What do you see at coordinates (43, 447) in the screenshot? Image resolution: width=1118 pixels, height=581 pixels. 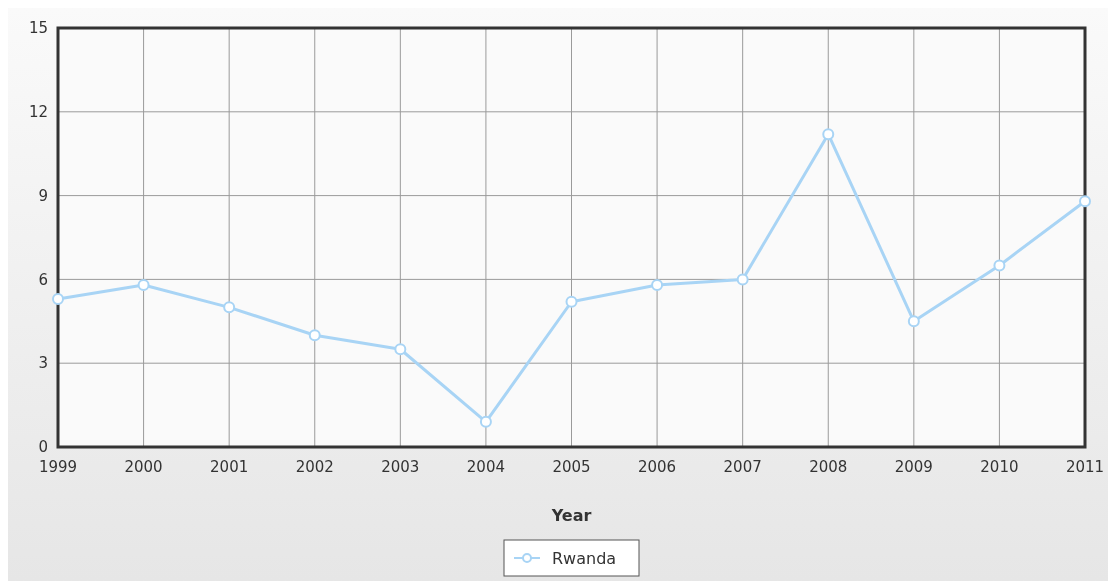 I see `y-tick-label: 0` at bounding box center [43, 447].